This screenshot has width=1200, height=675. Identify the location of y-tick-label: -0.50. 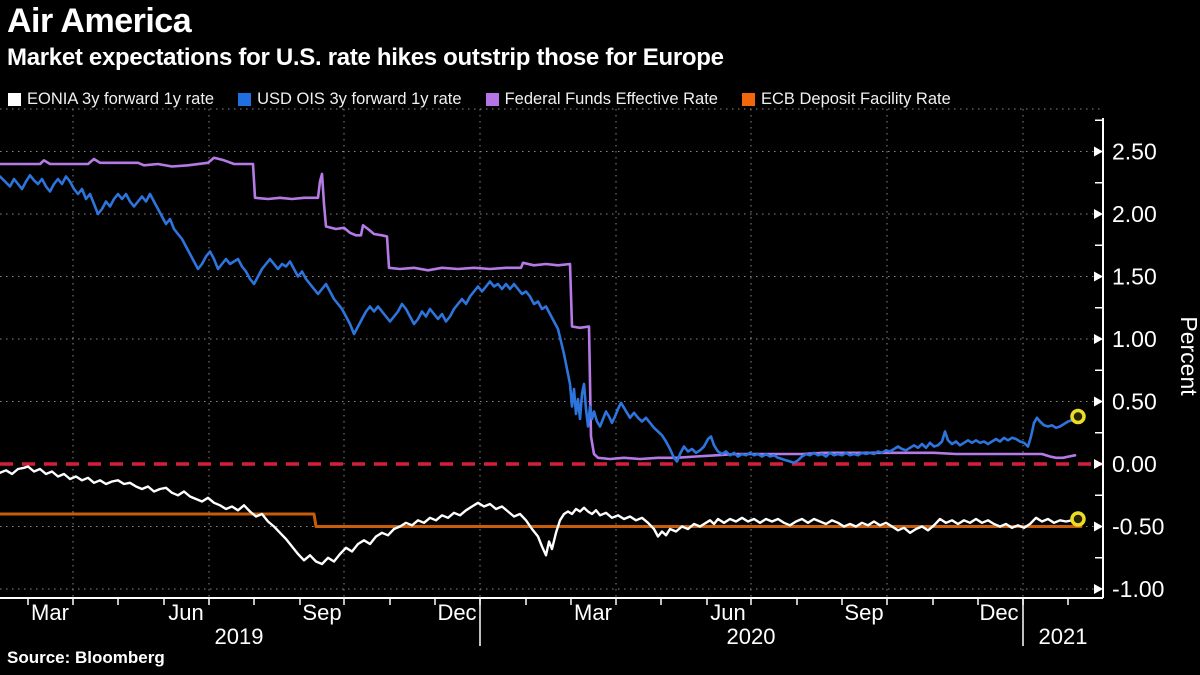
(1138, 527).